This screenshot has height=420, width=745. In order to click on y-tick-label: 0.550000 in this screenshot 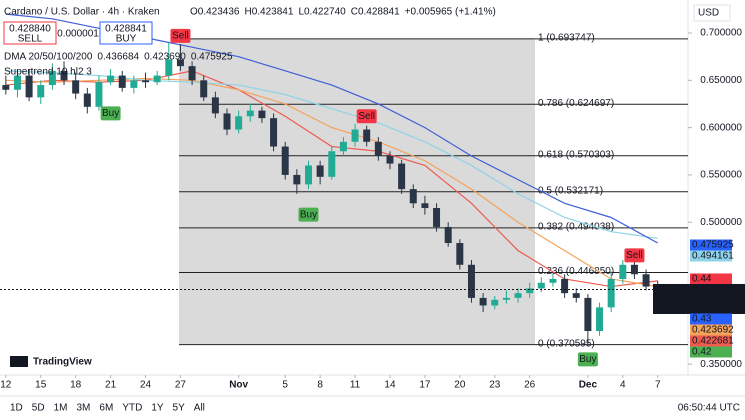, I will do `click(721, 175)`.